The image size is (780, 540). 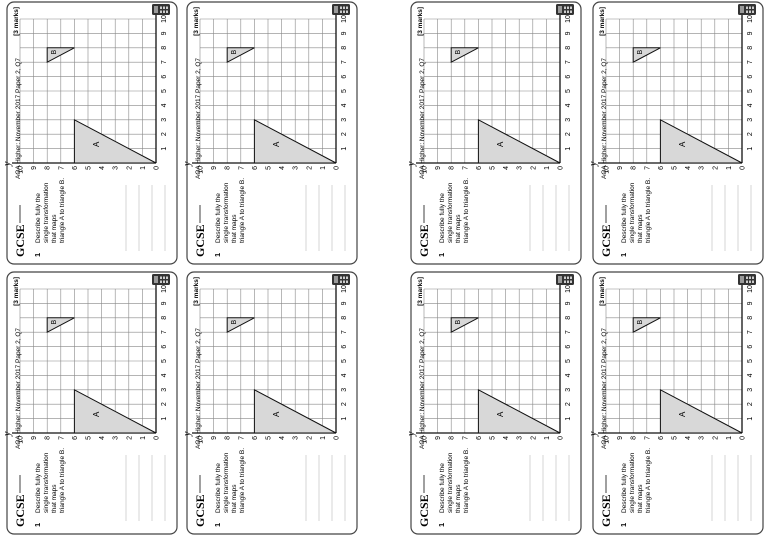 What do you see at coordinates (282, 168) in the screenshot?
I see `y-tick-label: 4` at bounding box center [282, 168].